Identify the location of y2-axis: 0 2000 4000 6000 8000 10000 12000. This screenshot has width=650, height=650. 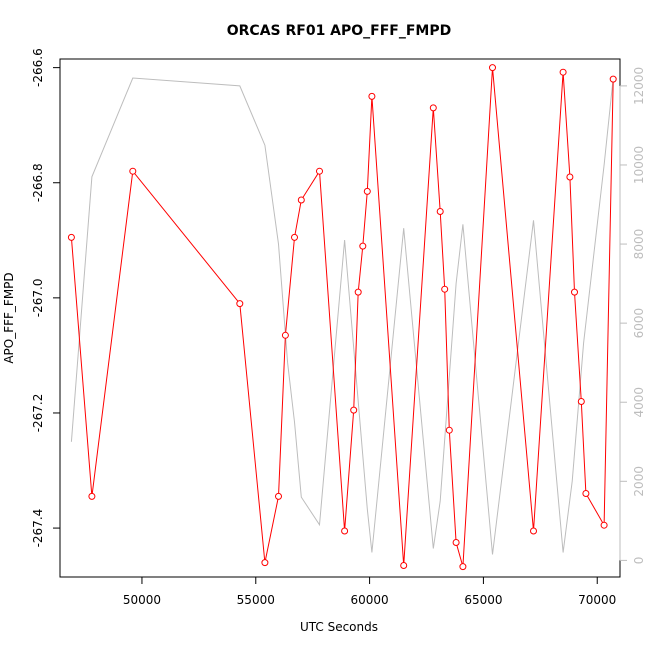
(632, 316).